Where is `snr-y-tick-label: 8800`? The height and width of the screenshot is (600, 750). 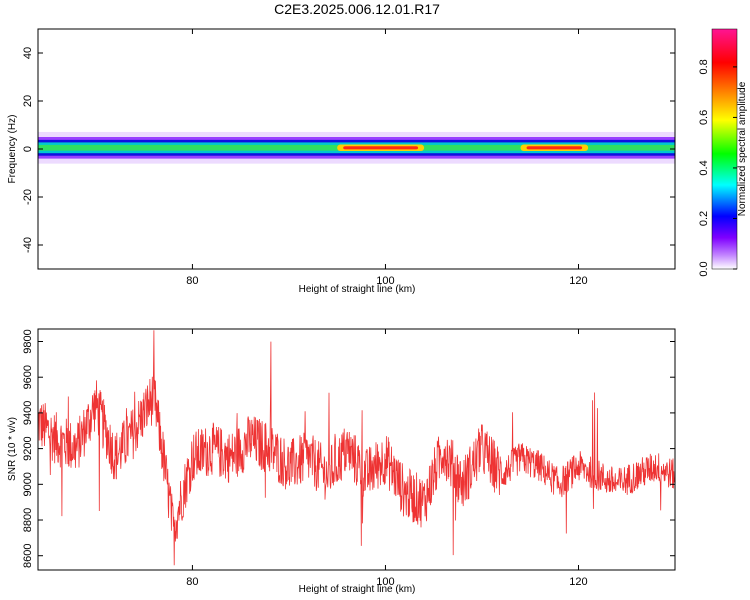 snr-y-tick-label: 8800 is located at coordinates (28, 520).